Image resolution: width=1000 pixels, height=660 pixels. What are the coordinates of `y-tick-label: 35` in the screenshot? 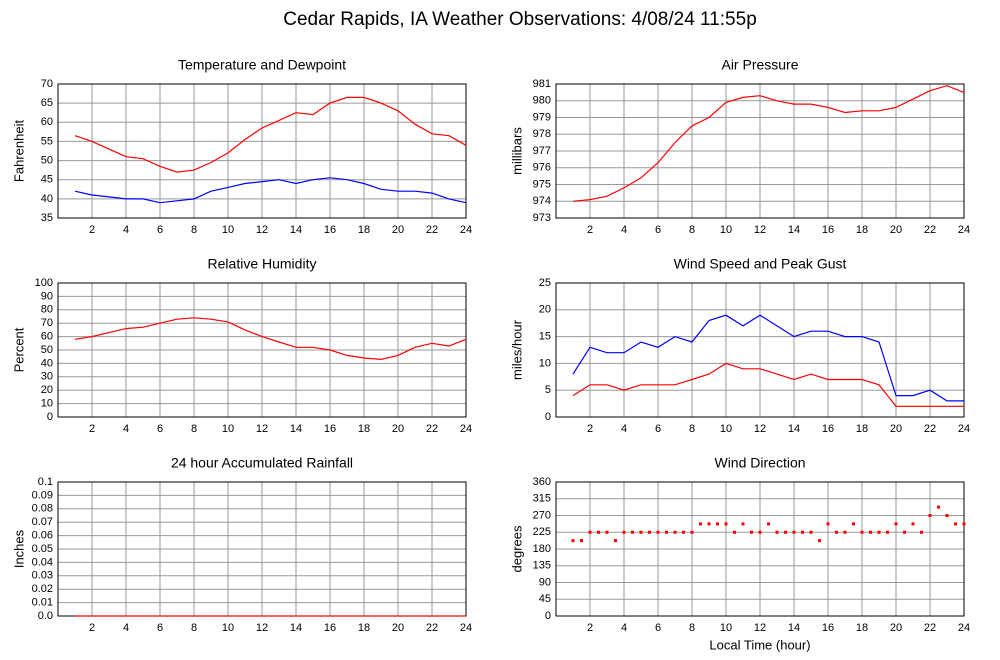 It's located at (47, 218).